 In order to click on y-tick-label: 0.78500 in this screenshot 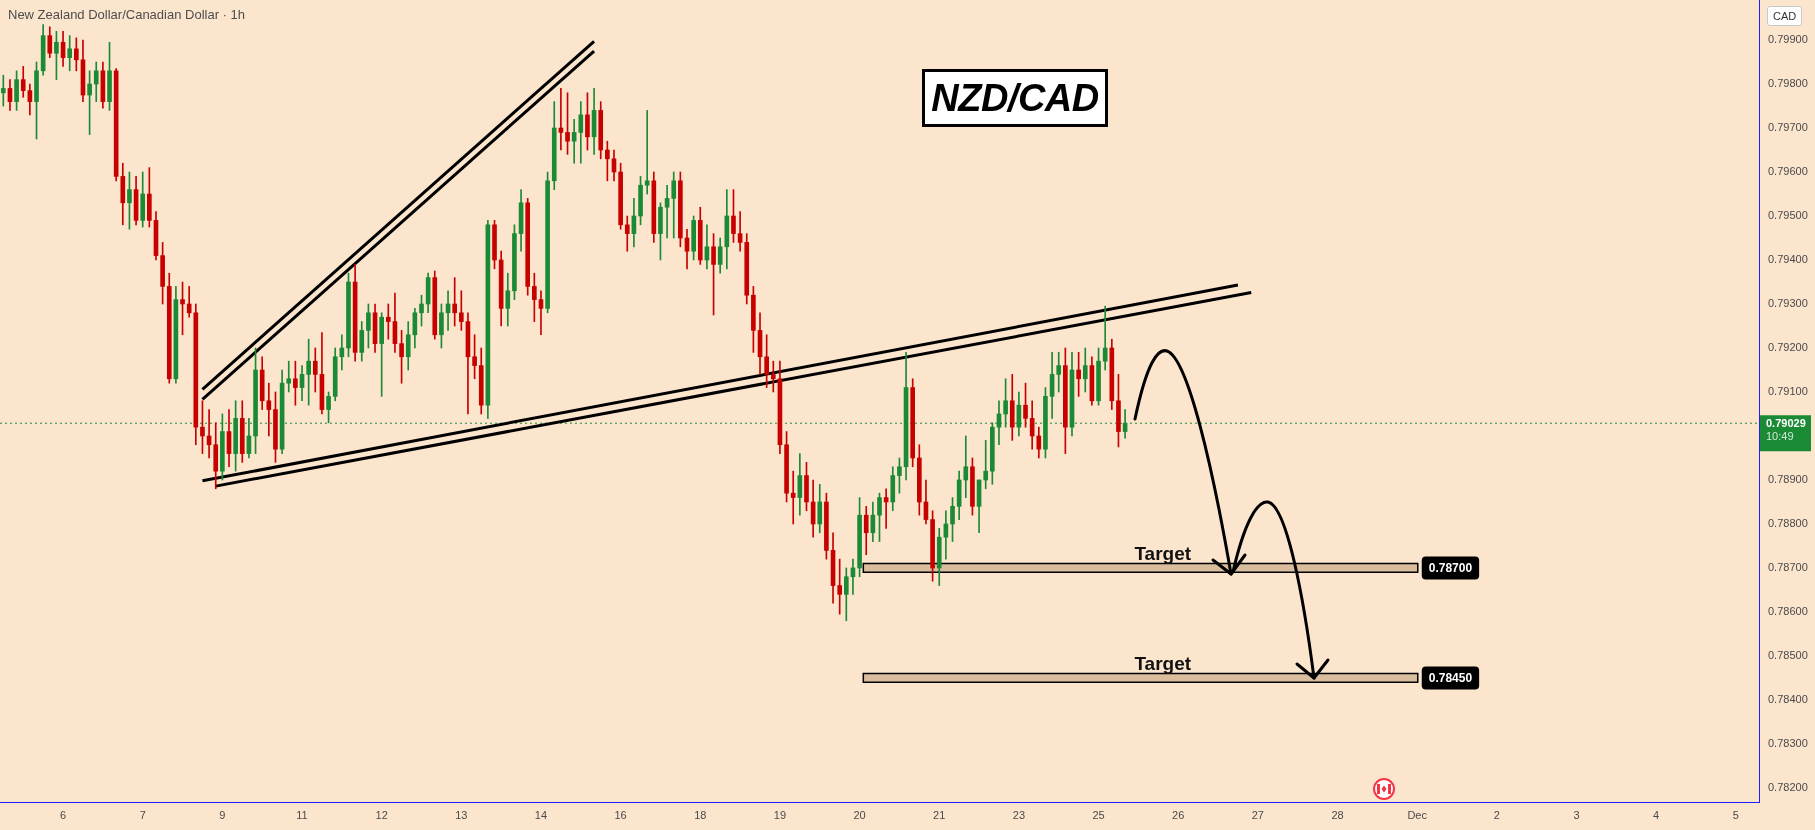, I will do `click(1788, 654)`.